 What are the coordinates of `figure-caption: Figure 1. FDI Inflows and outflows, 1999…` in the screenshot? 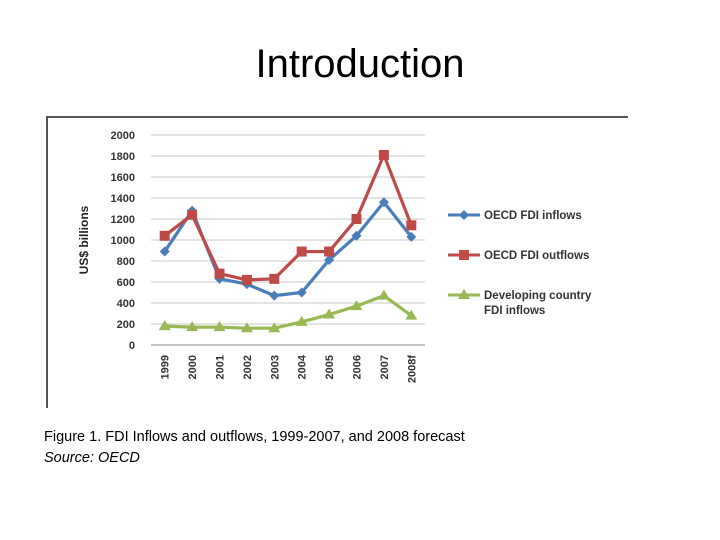 It's located at (254, 448).